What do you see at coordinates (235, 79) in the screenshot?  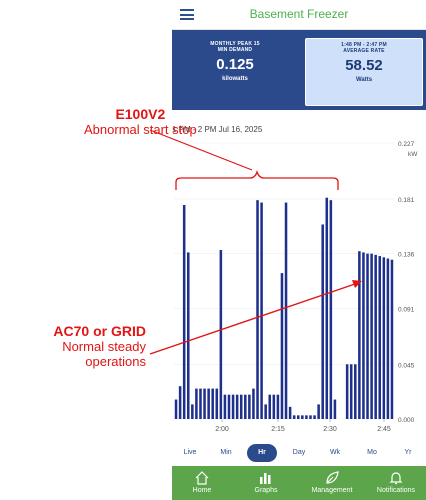 I see `peak-demand-unit: kilowatts` at bounding box center [235, 79].